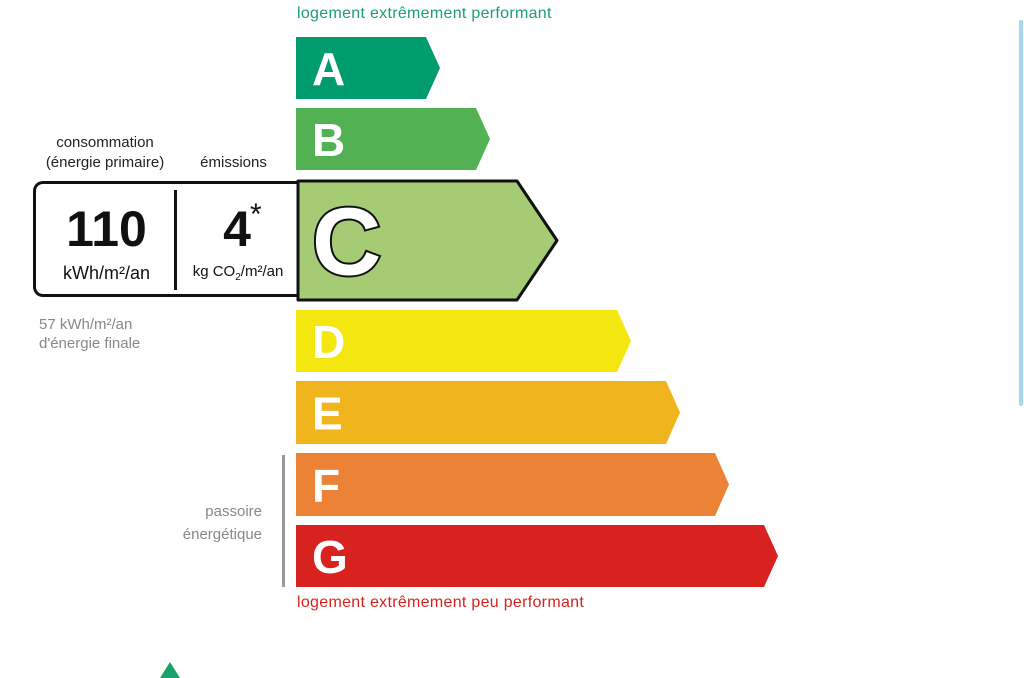  Describe the element at coordinates (328, 69) in the screenshot. I see `energy-class-letter-a: A` at that location.